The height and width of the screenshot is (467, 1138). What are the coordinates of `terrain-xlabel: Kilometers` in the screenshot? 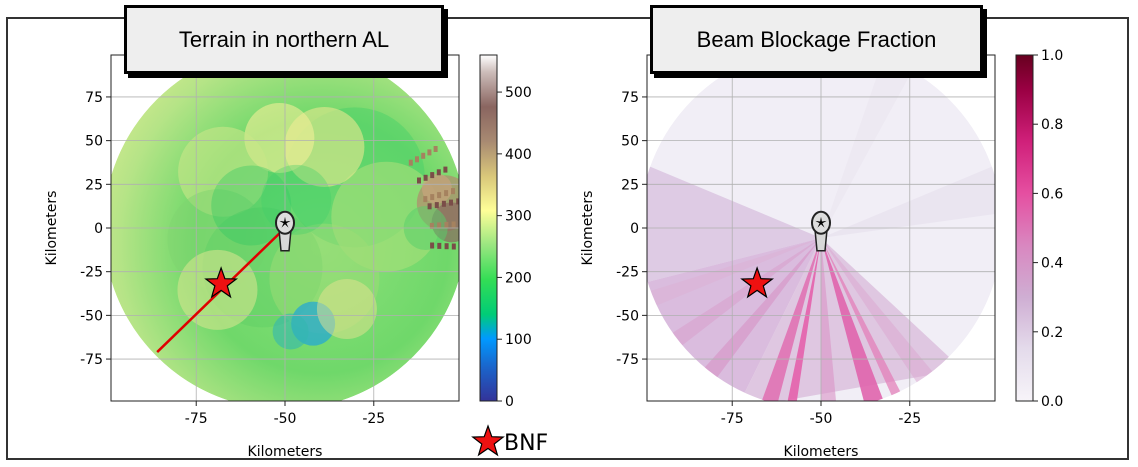 It's located at (285, 452).